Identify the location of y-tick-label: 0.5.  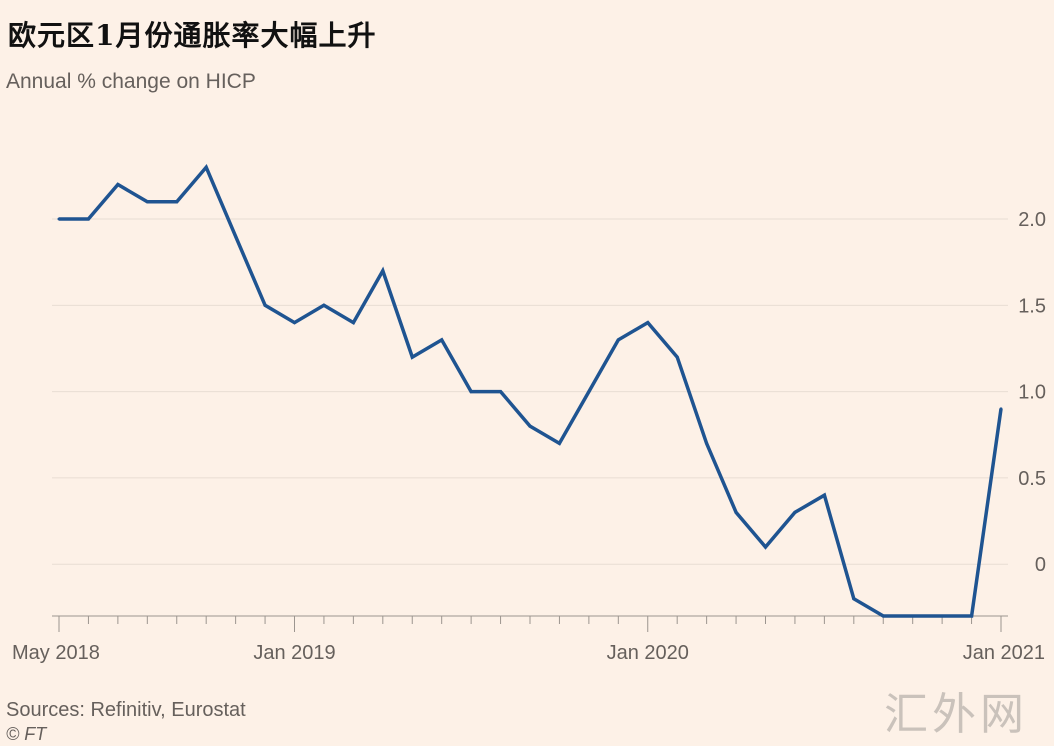
(1032, 479).